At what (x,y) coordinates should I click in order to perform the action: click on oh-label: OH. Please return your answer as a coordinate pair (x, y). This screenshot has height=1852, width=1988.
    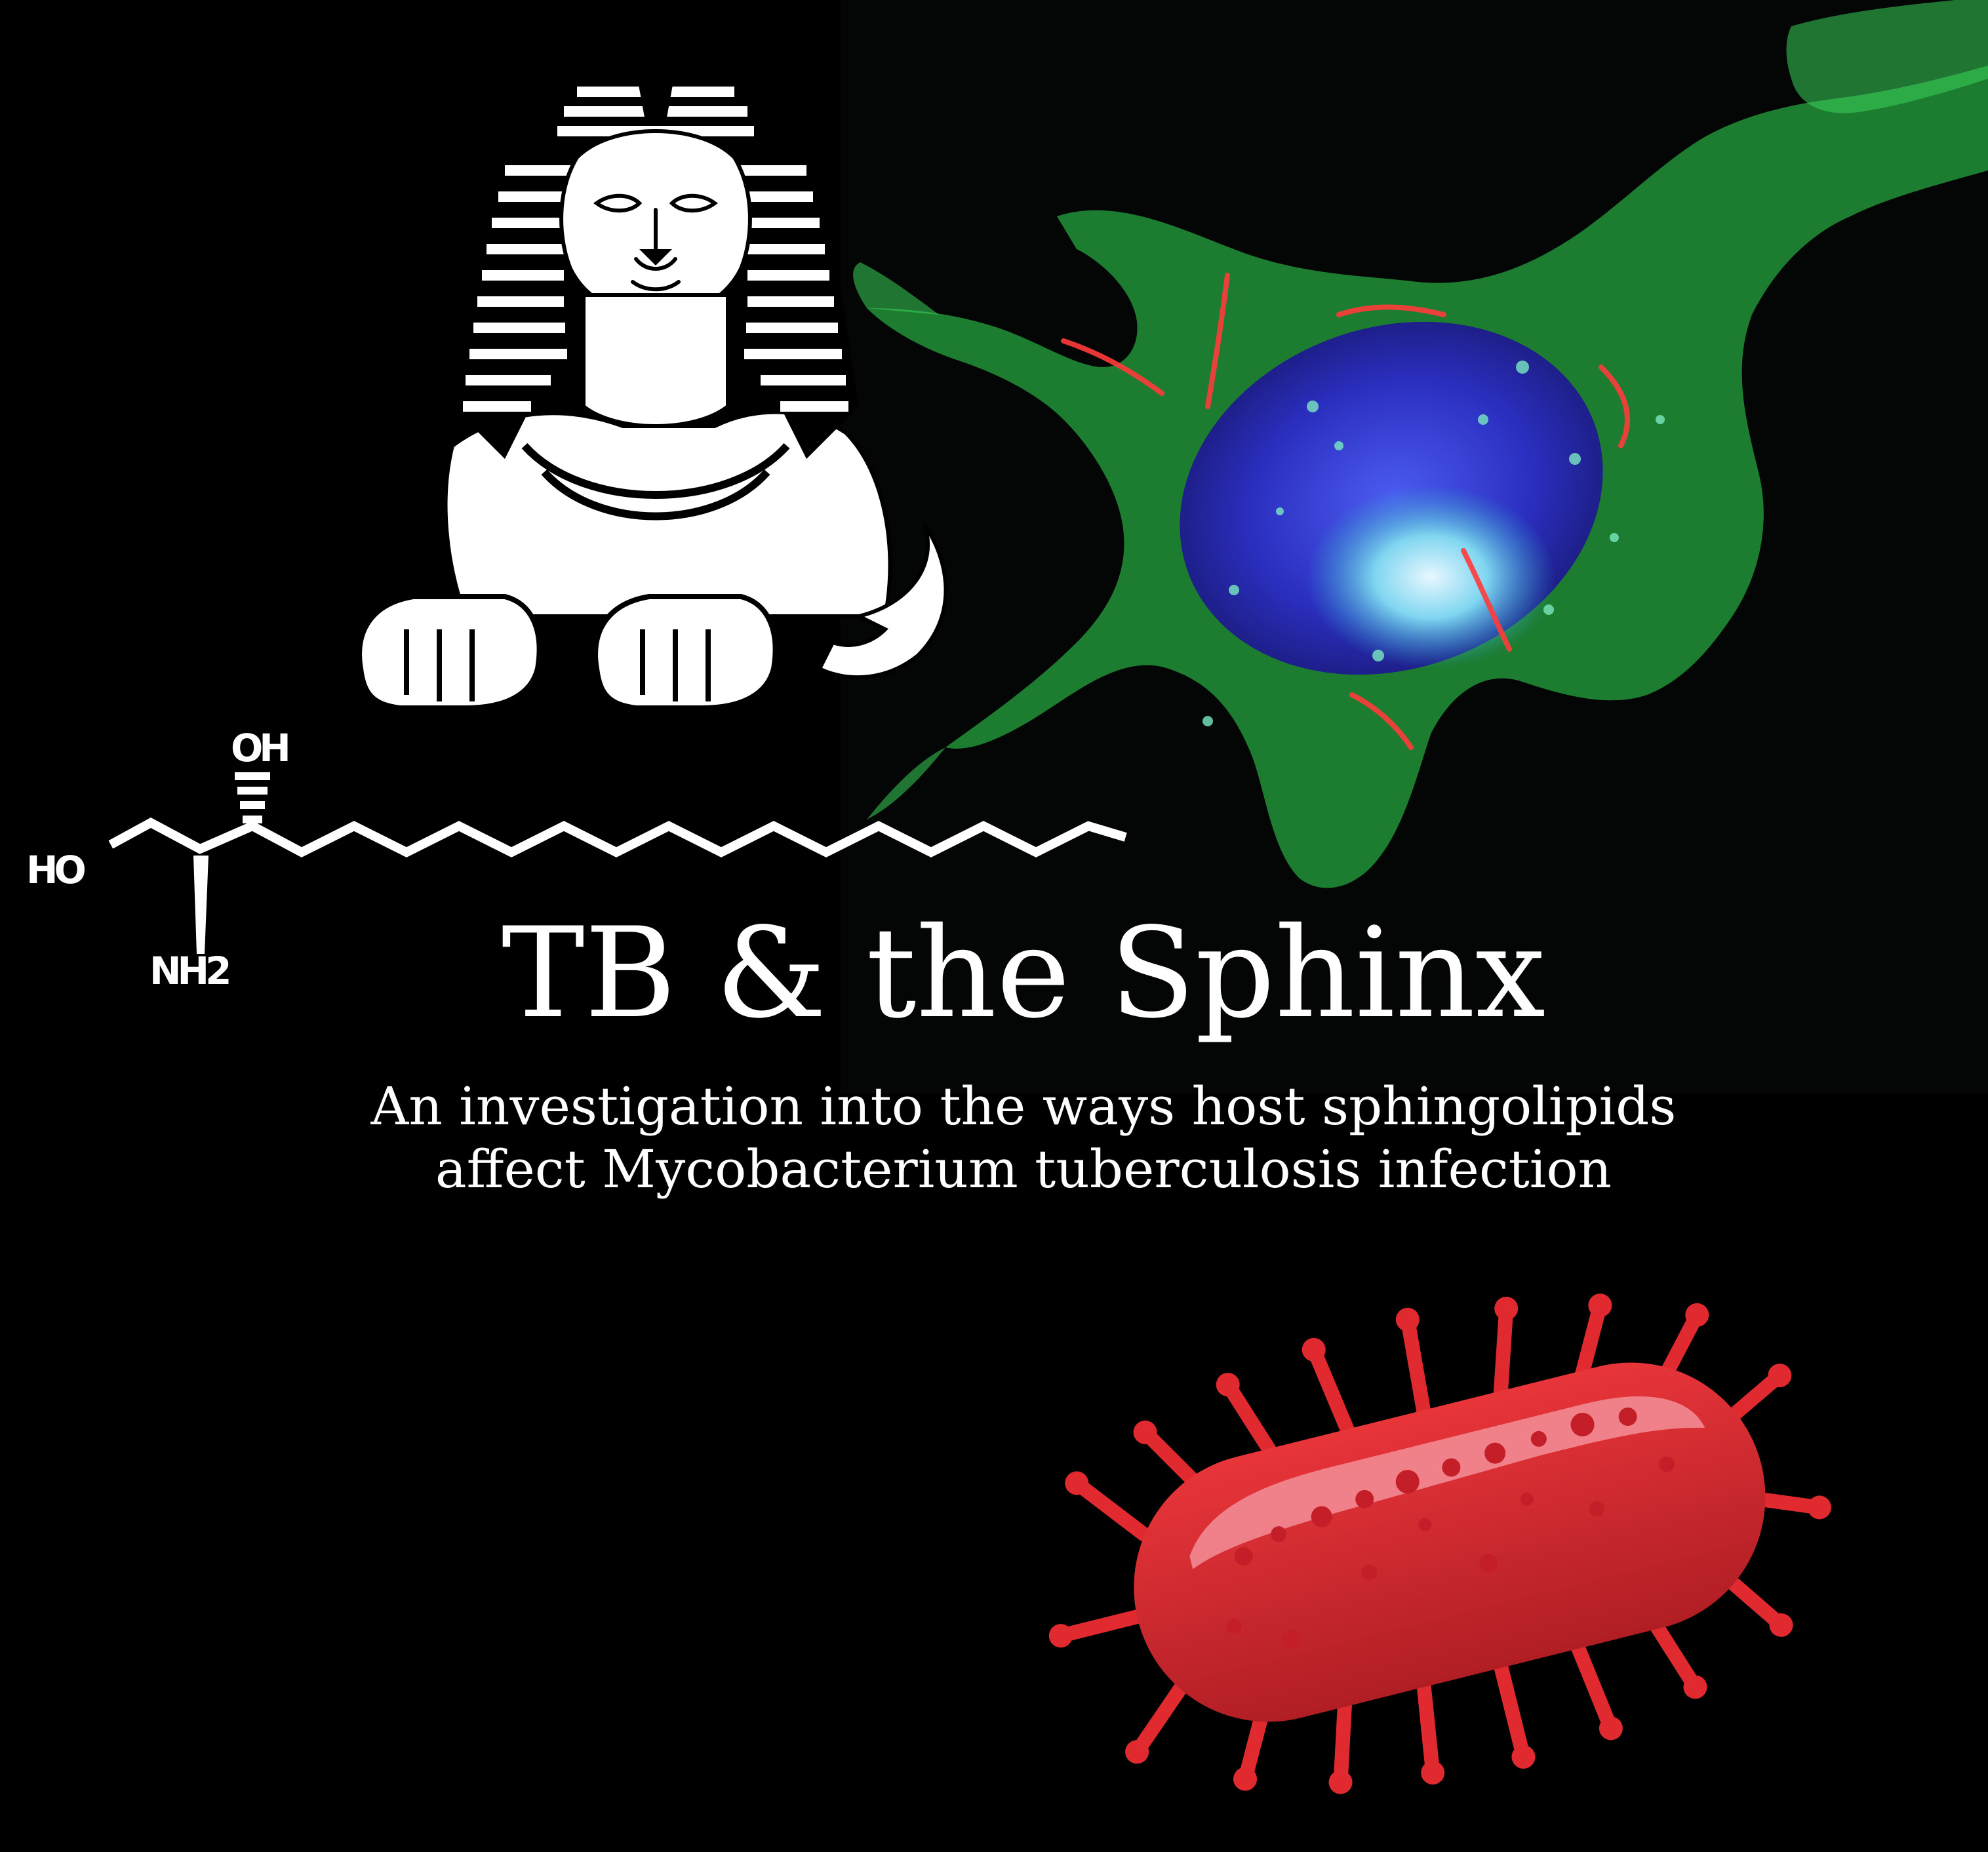
    Looking at the image, I should click on (259, 748).